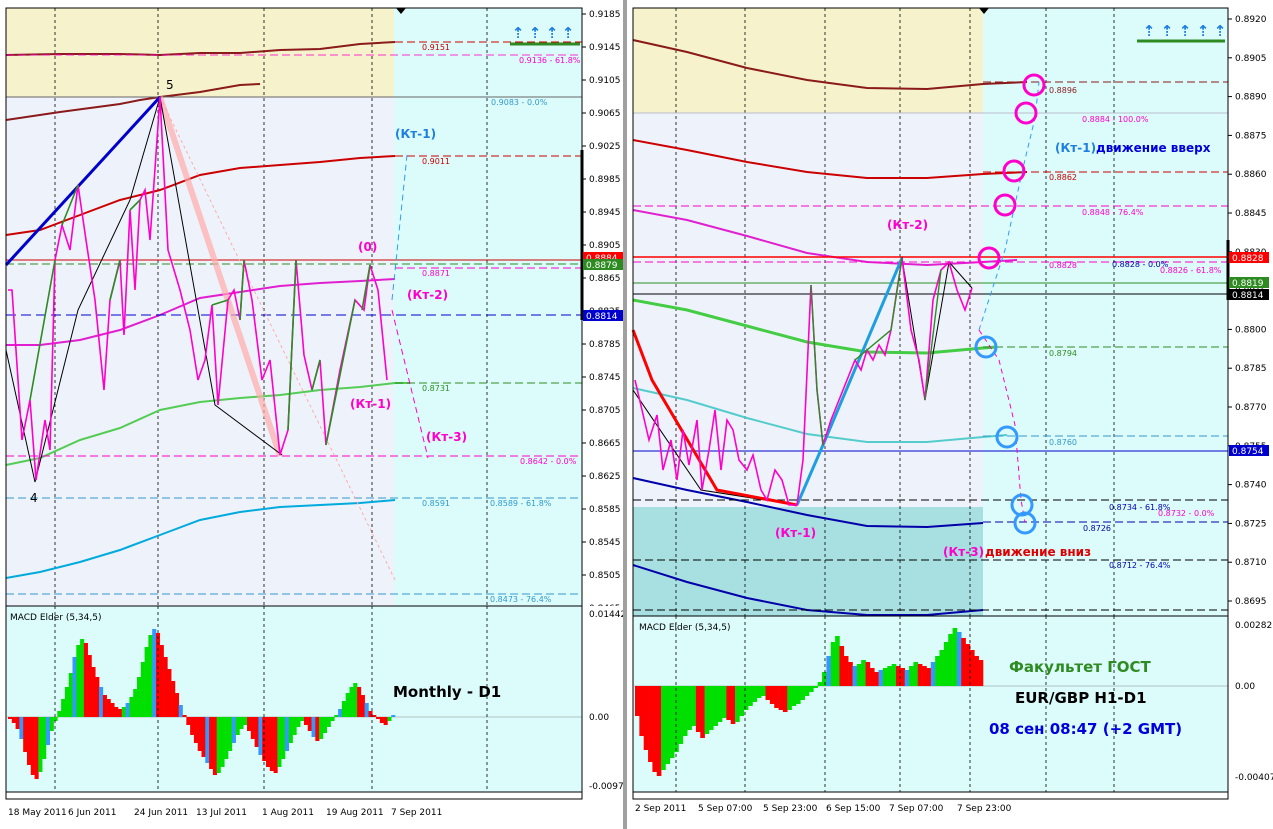 The image size is (1273, 829). What do you see at coordinates (605, 279) in the screenshot?
I see `price-tick-label: 0.8865` at bounding box center [605, 279].